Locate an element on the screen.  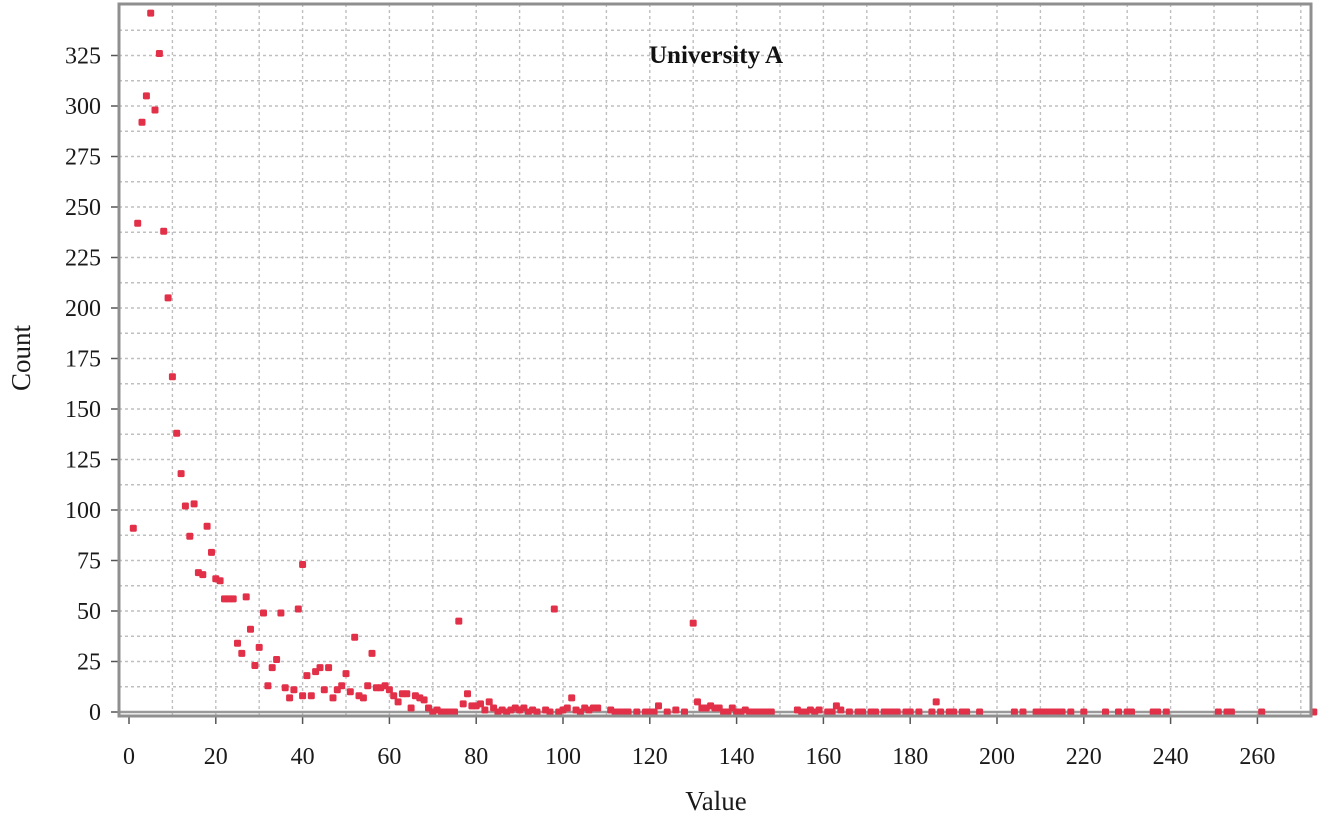
x-tick-label: 260 is located at coordinates (1257, 757).